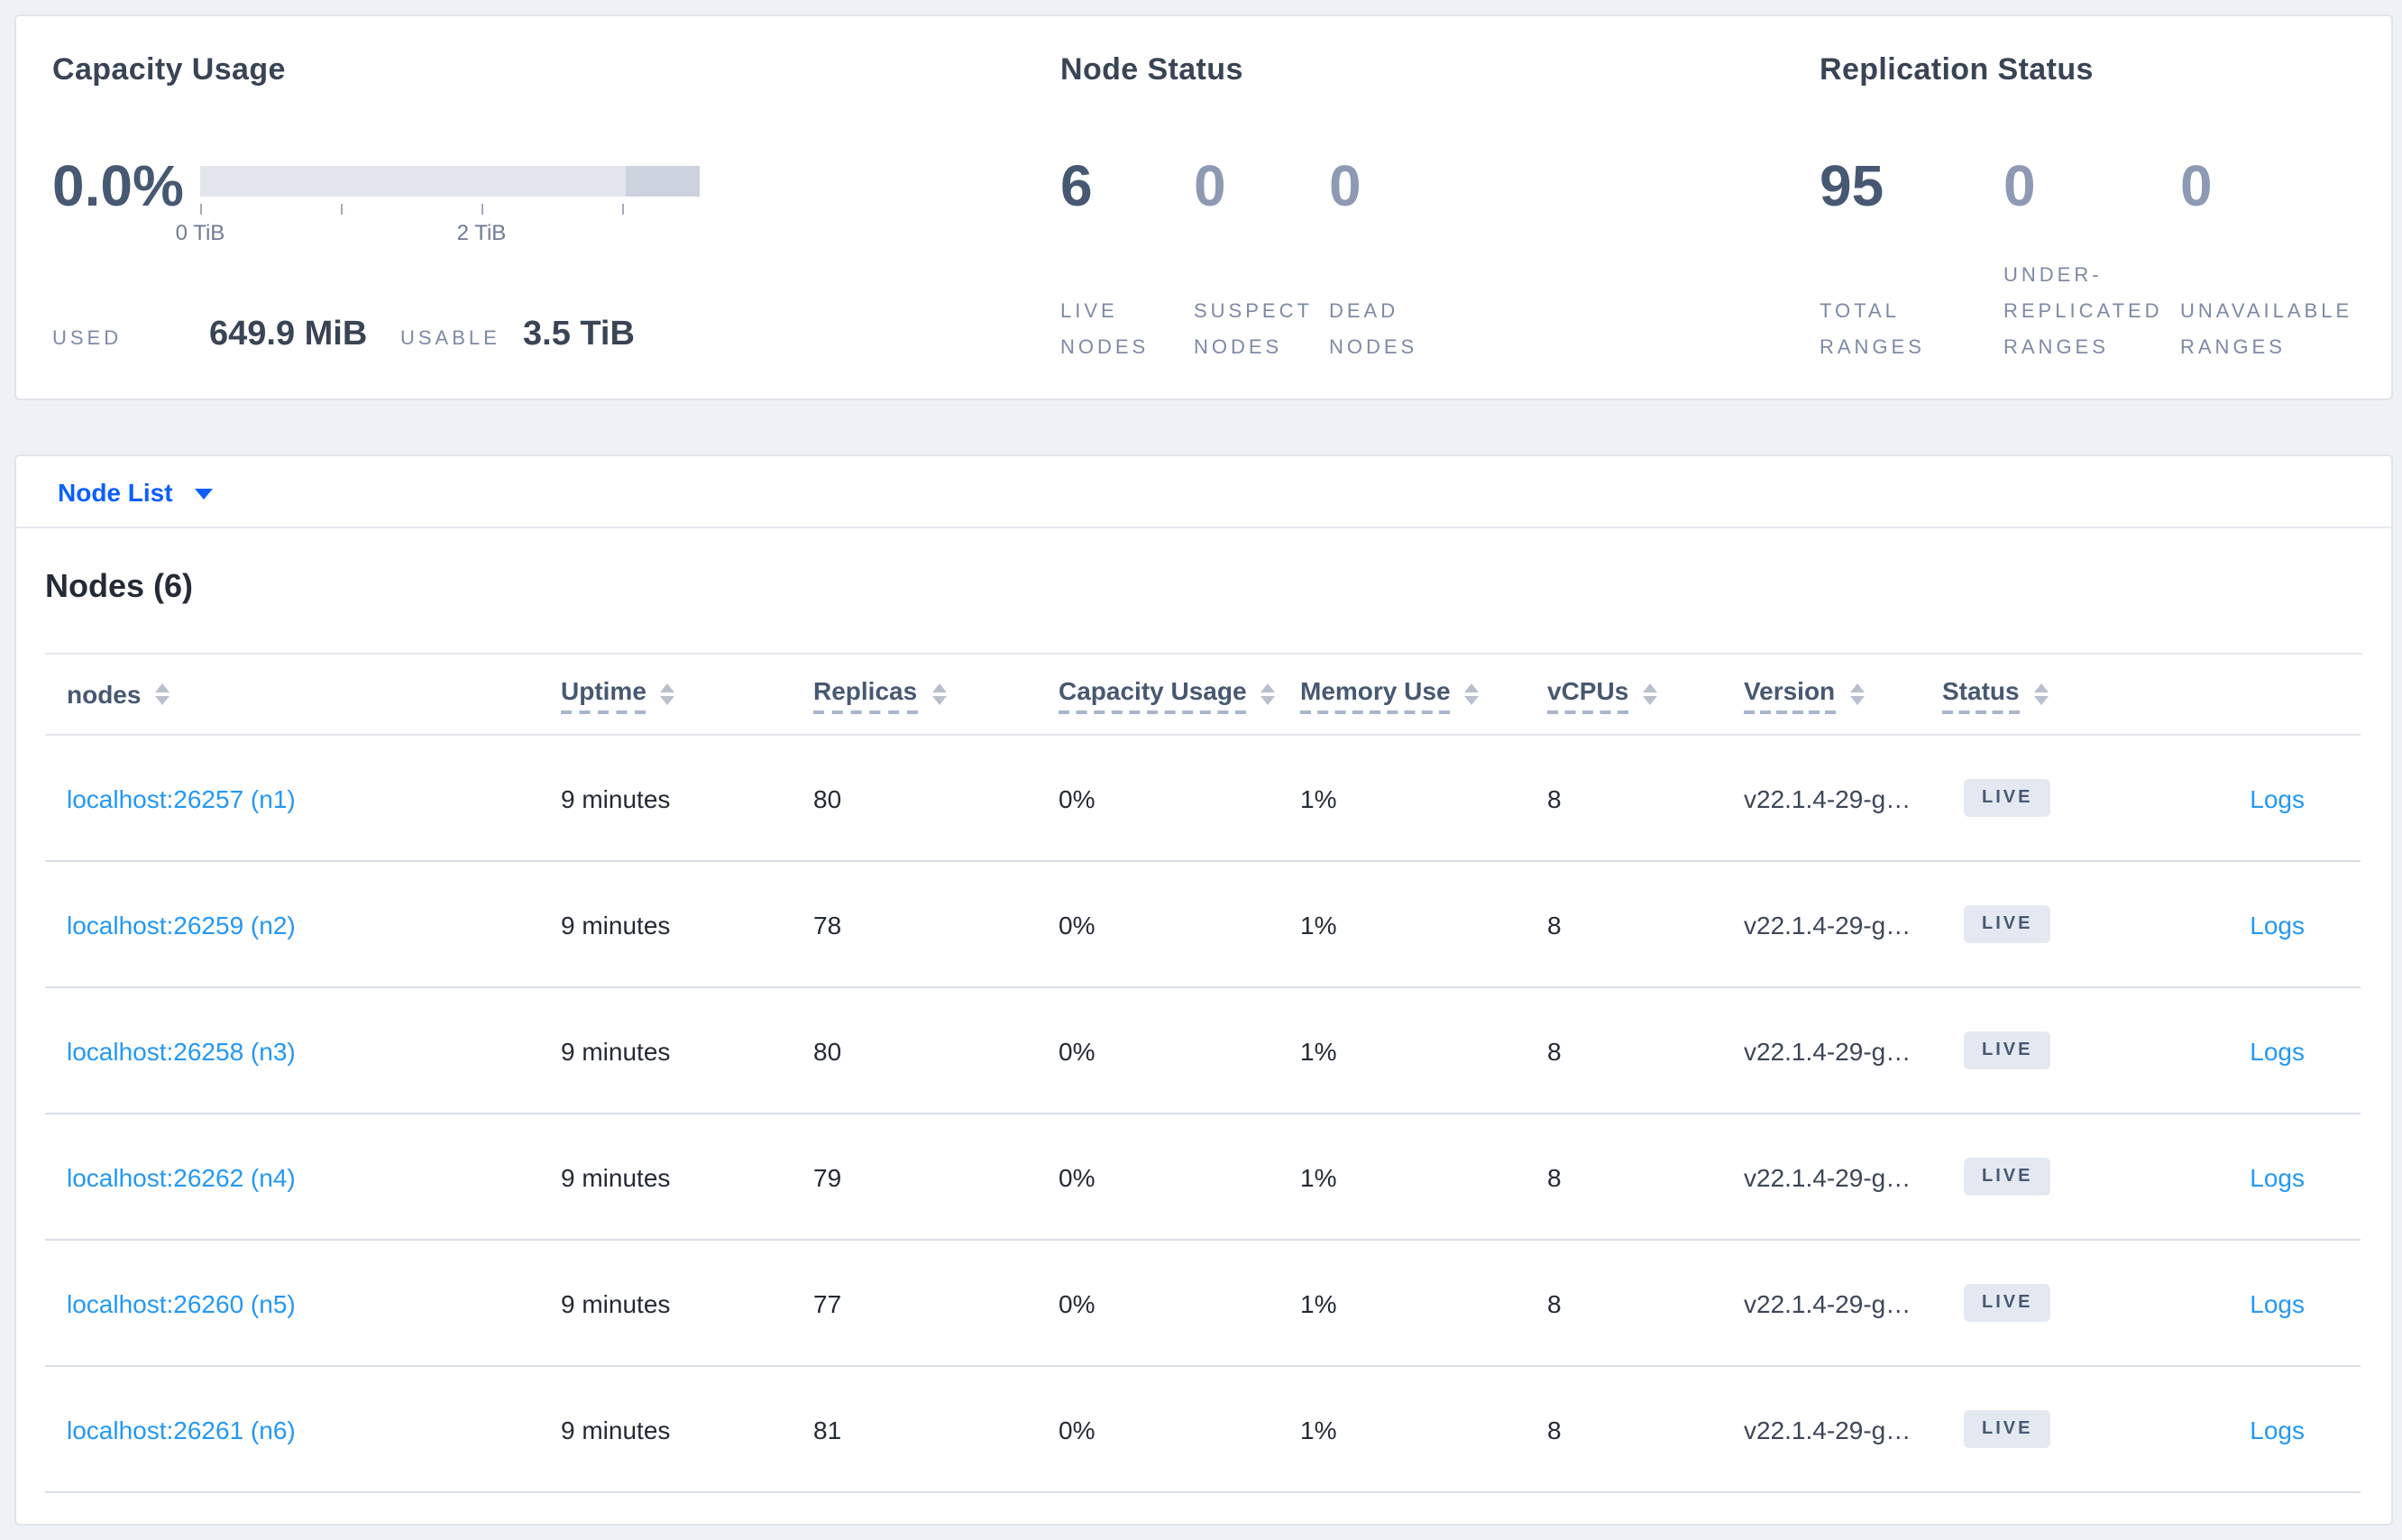  Describe the element at coordinates (181, 1177) in the screenshot. I see `node-link: localhost:26262 (n4)` at that location.